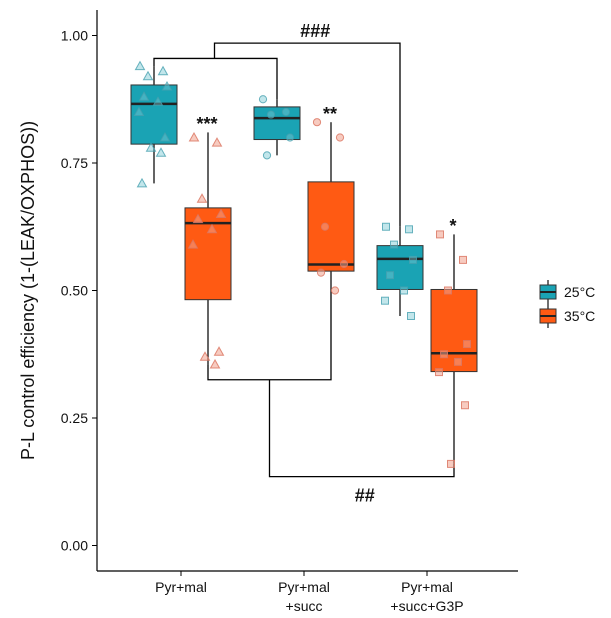 The width and height of the screenshot is (611, 618). I want to click on bracket-sub-left, so click(215, 78).